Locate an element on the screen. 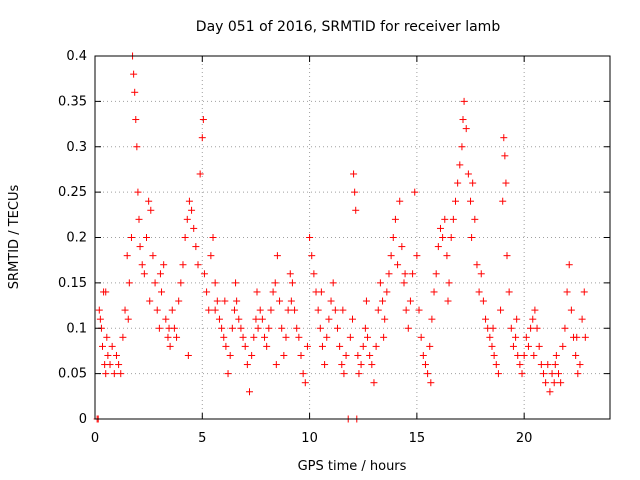  y-axis-label: SRMTID / TECUs is located at coordinates (14, 237).